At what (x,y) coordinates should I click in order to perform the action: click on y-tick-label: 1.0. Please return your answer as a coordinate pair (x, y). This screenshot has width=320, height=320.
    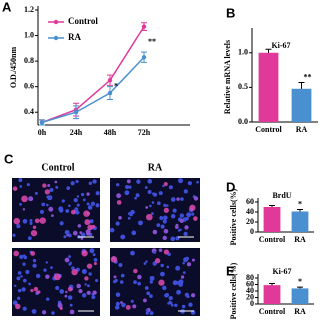
    Looking at the image, I should click on (29, 34).